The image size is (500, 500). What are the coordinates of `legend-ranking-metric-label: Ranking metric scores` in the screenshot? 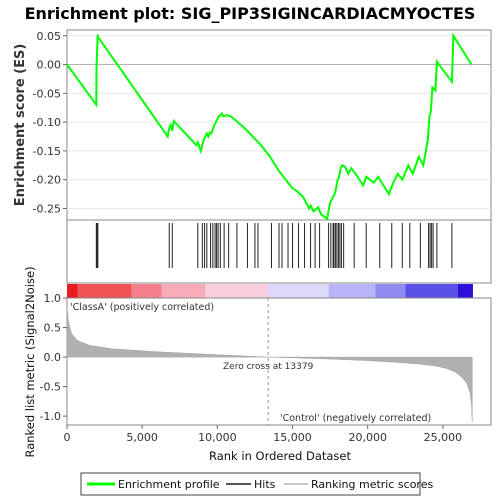 It's located at (372, 484).